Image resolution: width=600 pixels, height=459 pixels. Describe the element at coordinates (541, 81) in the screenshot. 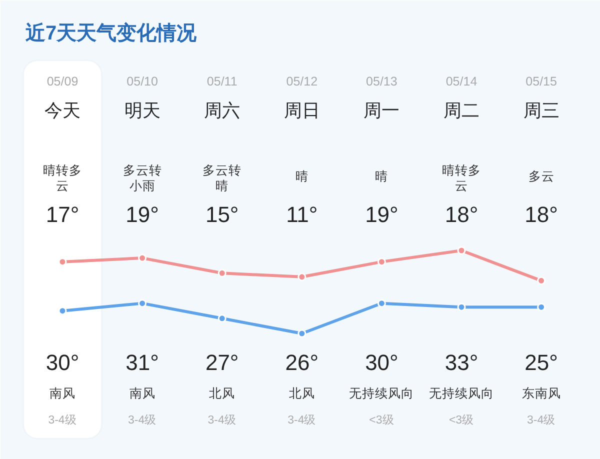

I see `x-tick-label: 05/15` at that location.